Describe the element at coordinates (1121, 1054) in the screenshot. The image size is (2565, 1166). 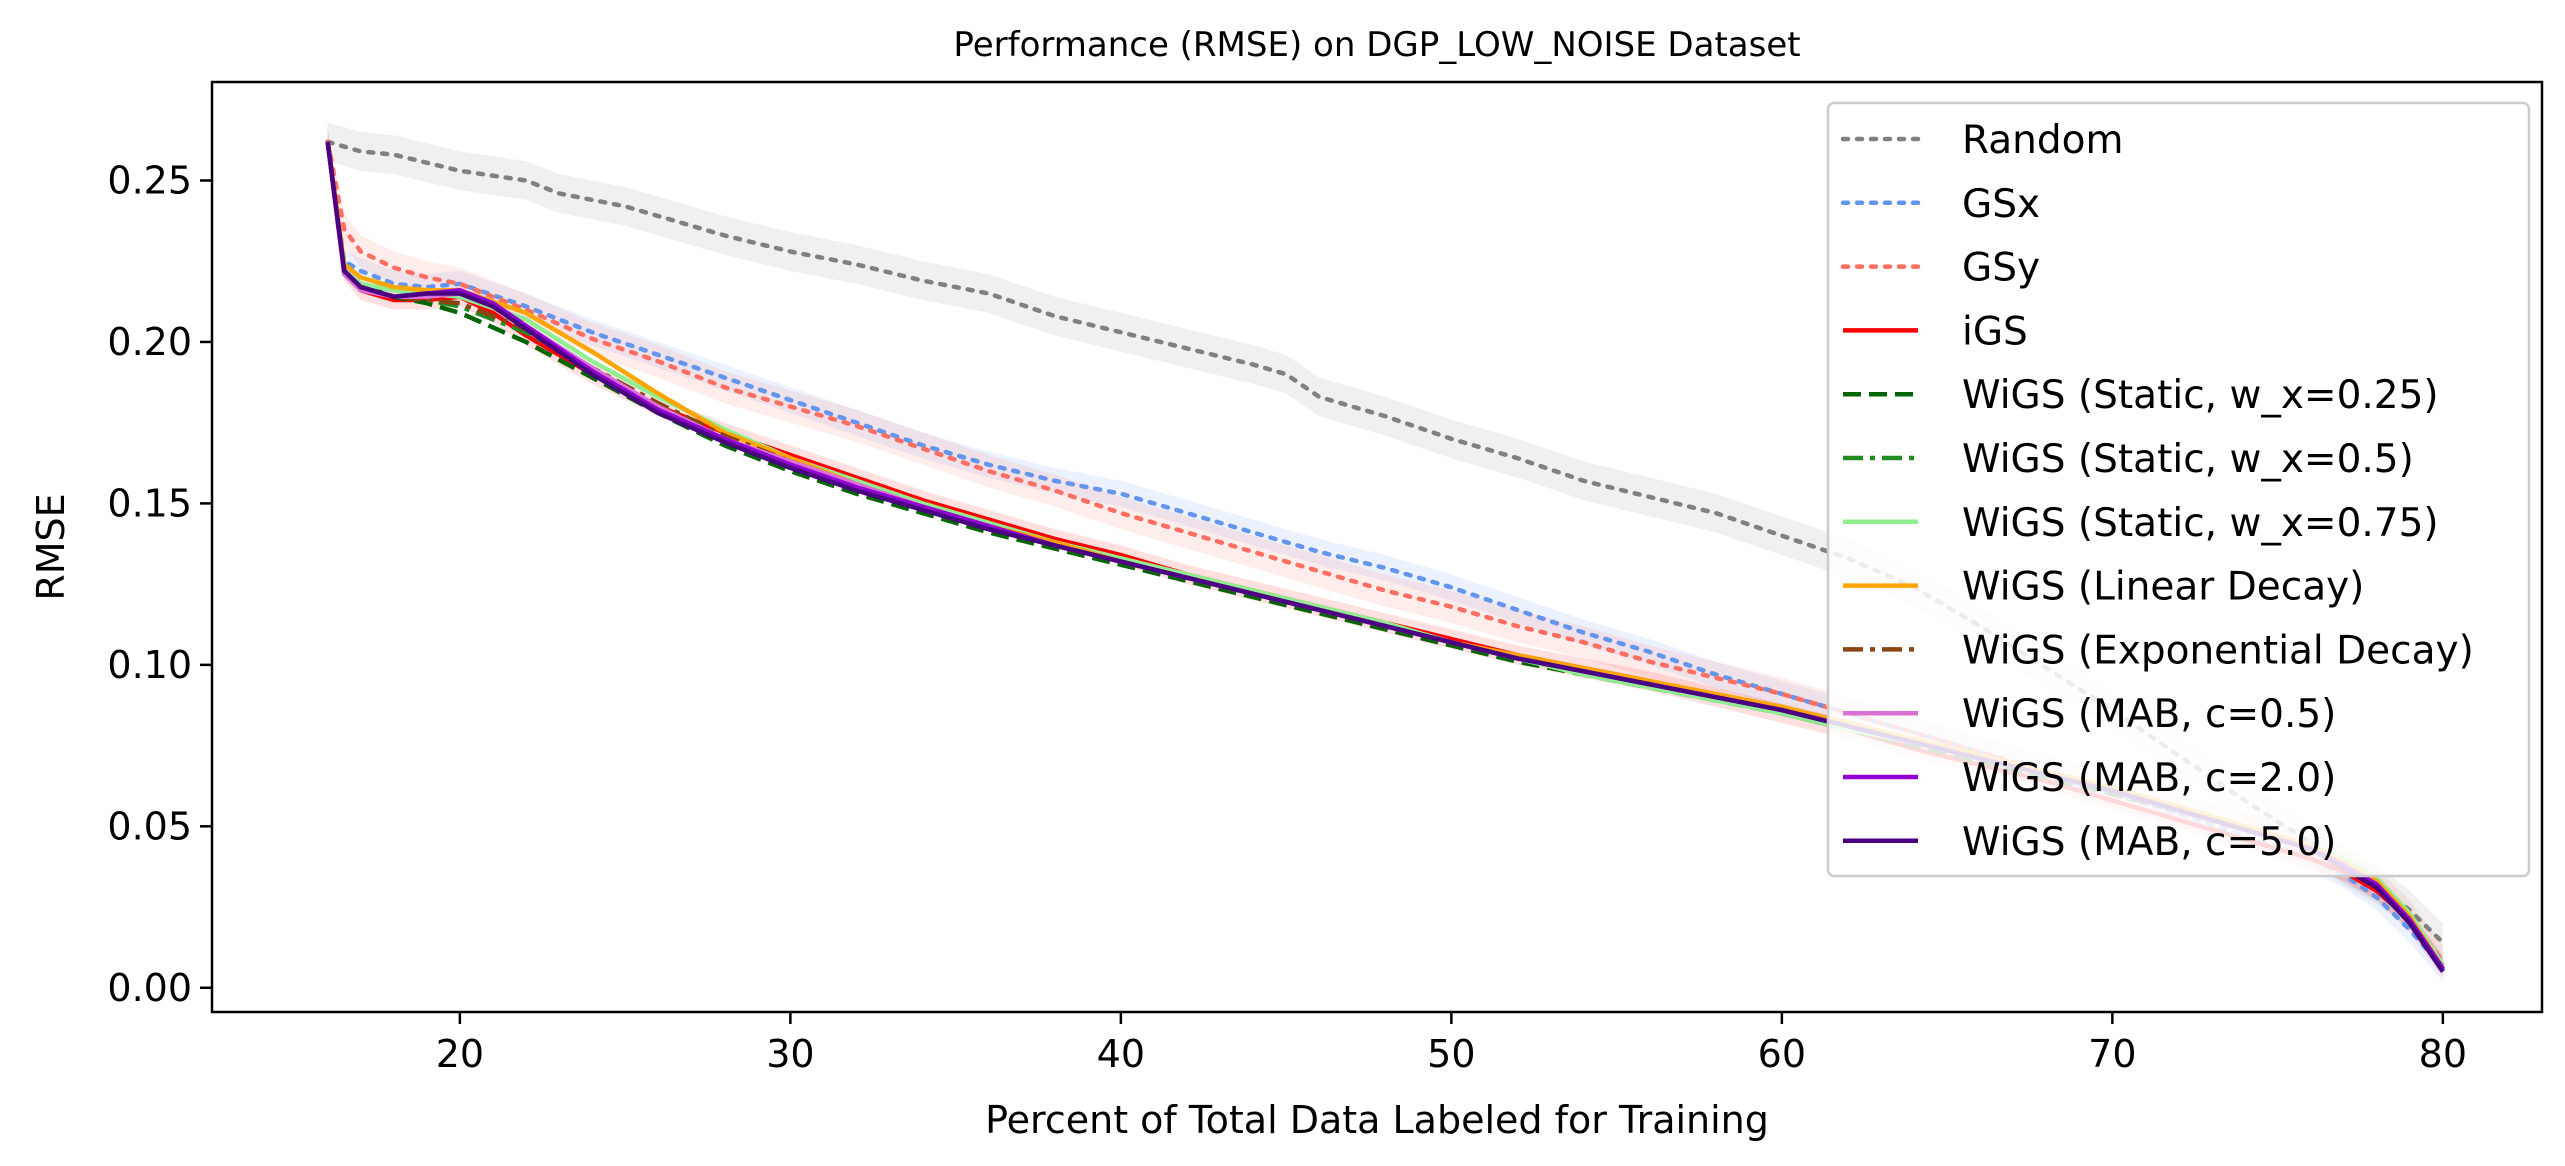
I see `x-tick-label: 40` at that location.